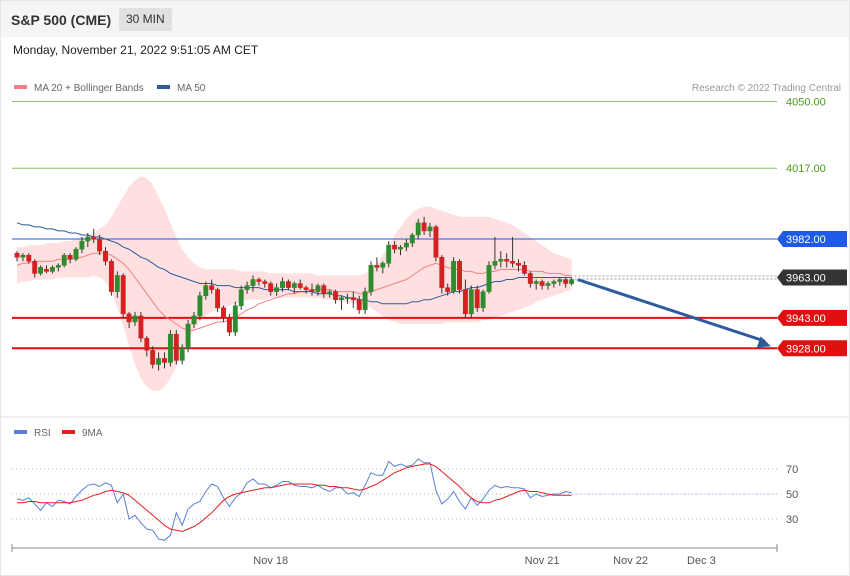  I want to click on forecast-arrow, so click(674, 313).